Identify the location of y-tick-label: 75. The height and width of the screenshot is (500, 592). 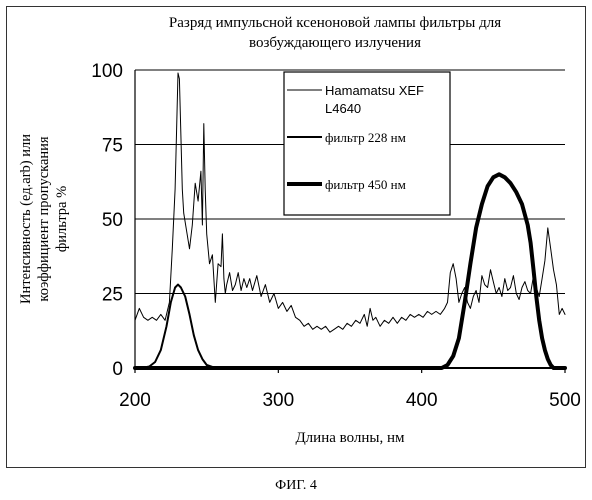
(112, 146).